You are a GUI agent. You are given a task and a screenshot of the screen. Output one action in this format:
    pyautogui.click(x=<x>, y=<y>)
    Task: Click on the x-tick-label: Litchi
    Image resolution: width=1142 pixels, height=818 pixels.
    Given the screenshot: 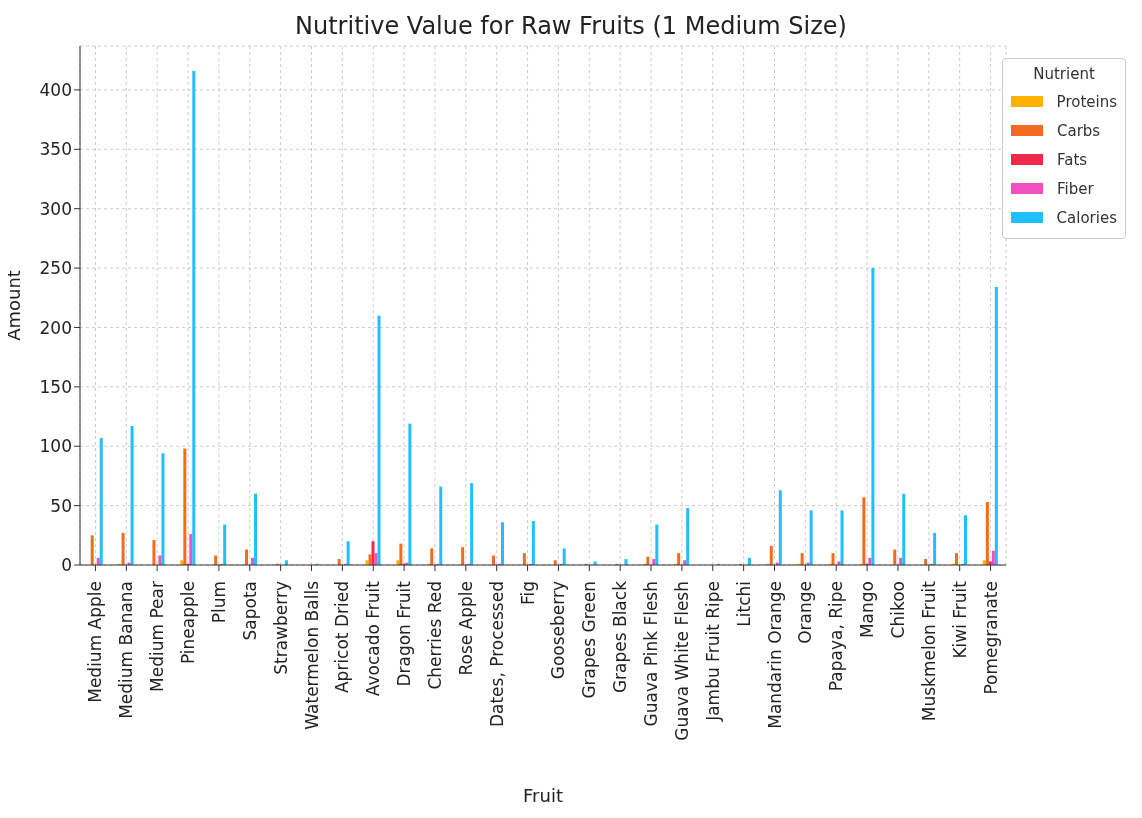 What is the action you would take?
    pyautogui.click(x=743, y=604)
    